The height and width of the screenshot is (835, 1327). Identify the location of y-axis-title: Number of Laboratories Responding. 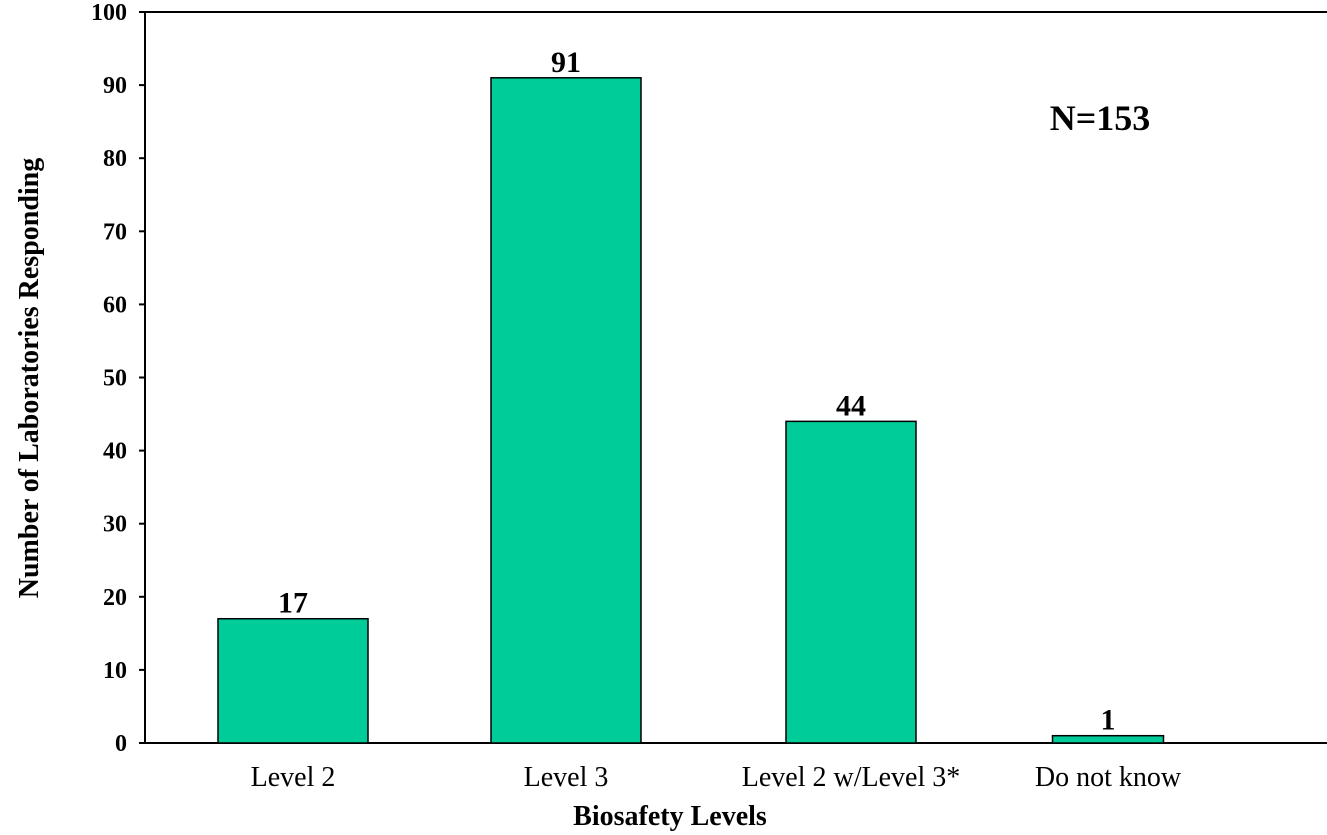
(29, 378).